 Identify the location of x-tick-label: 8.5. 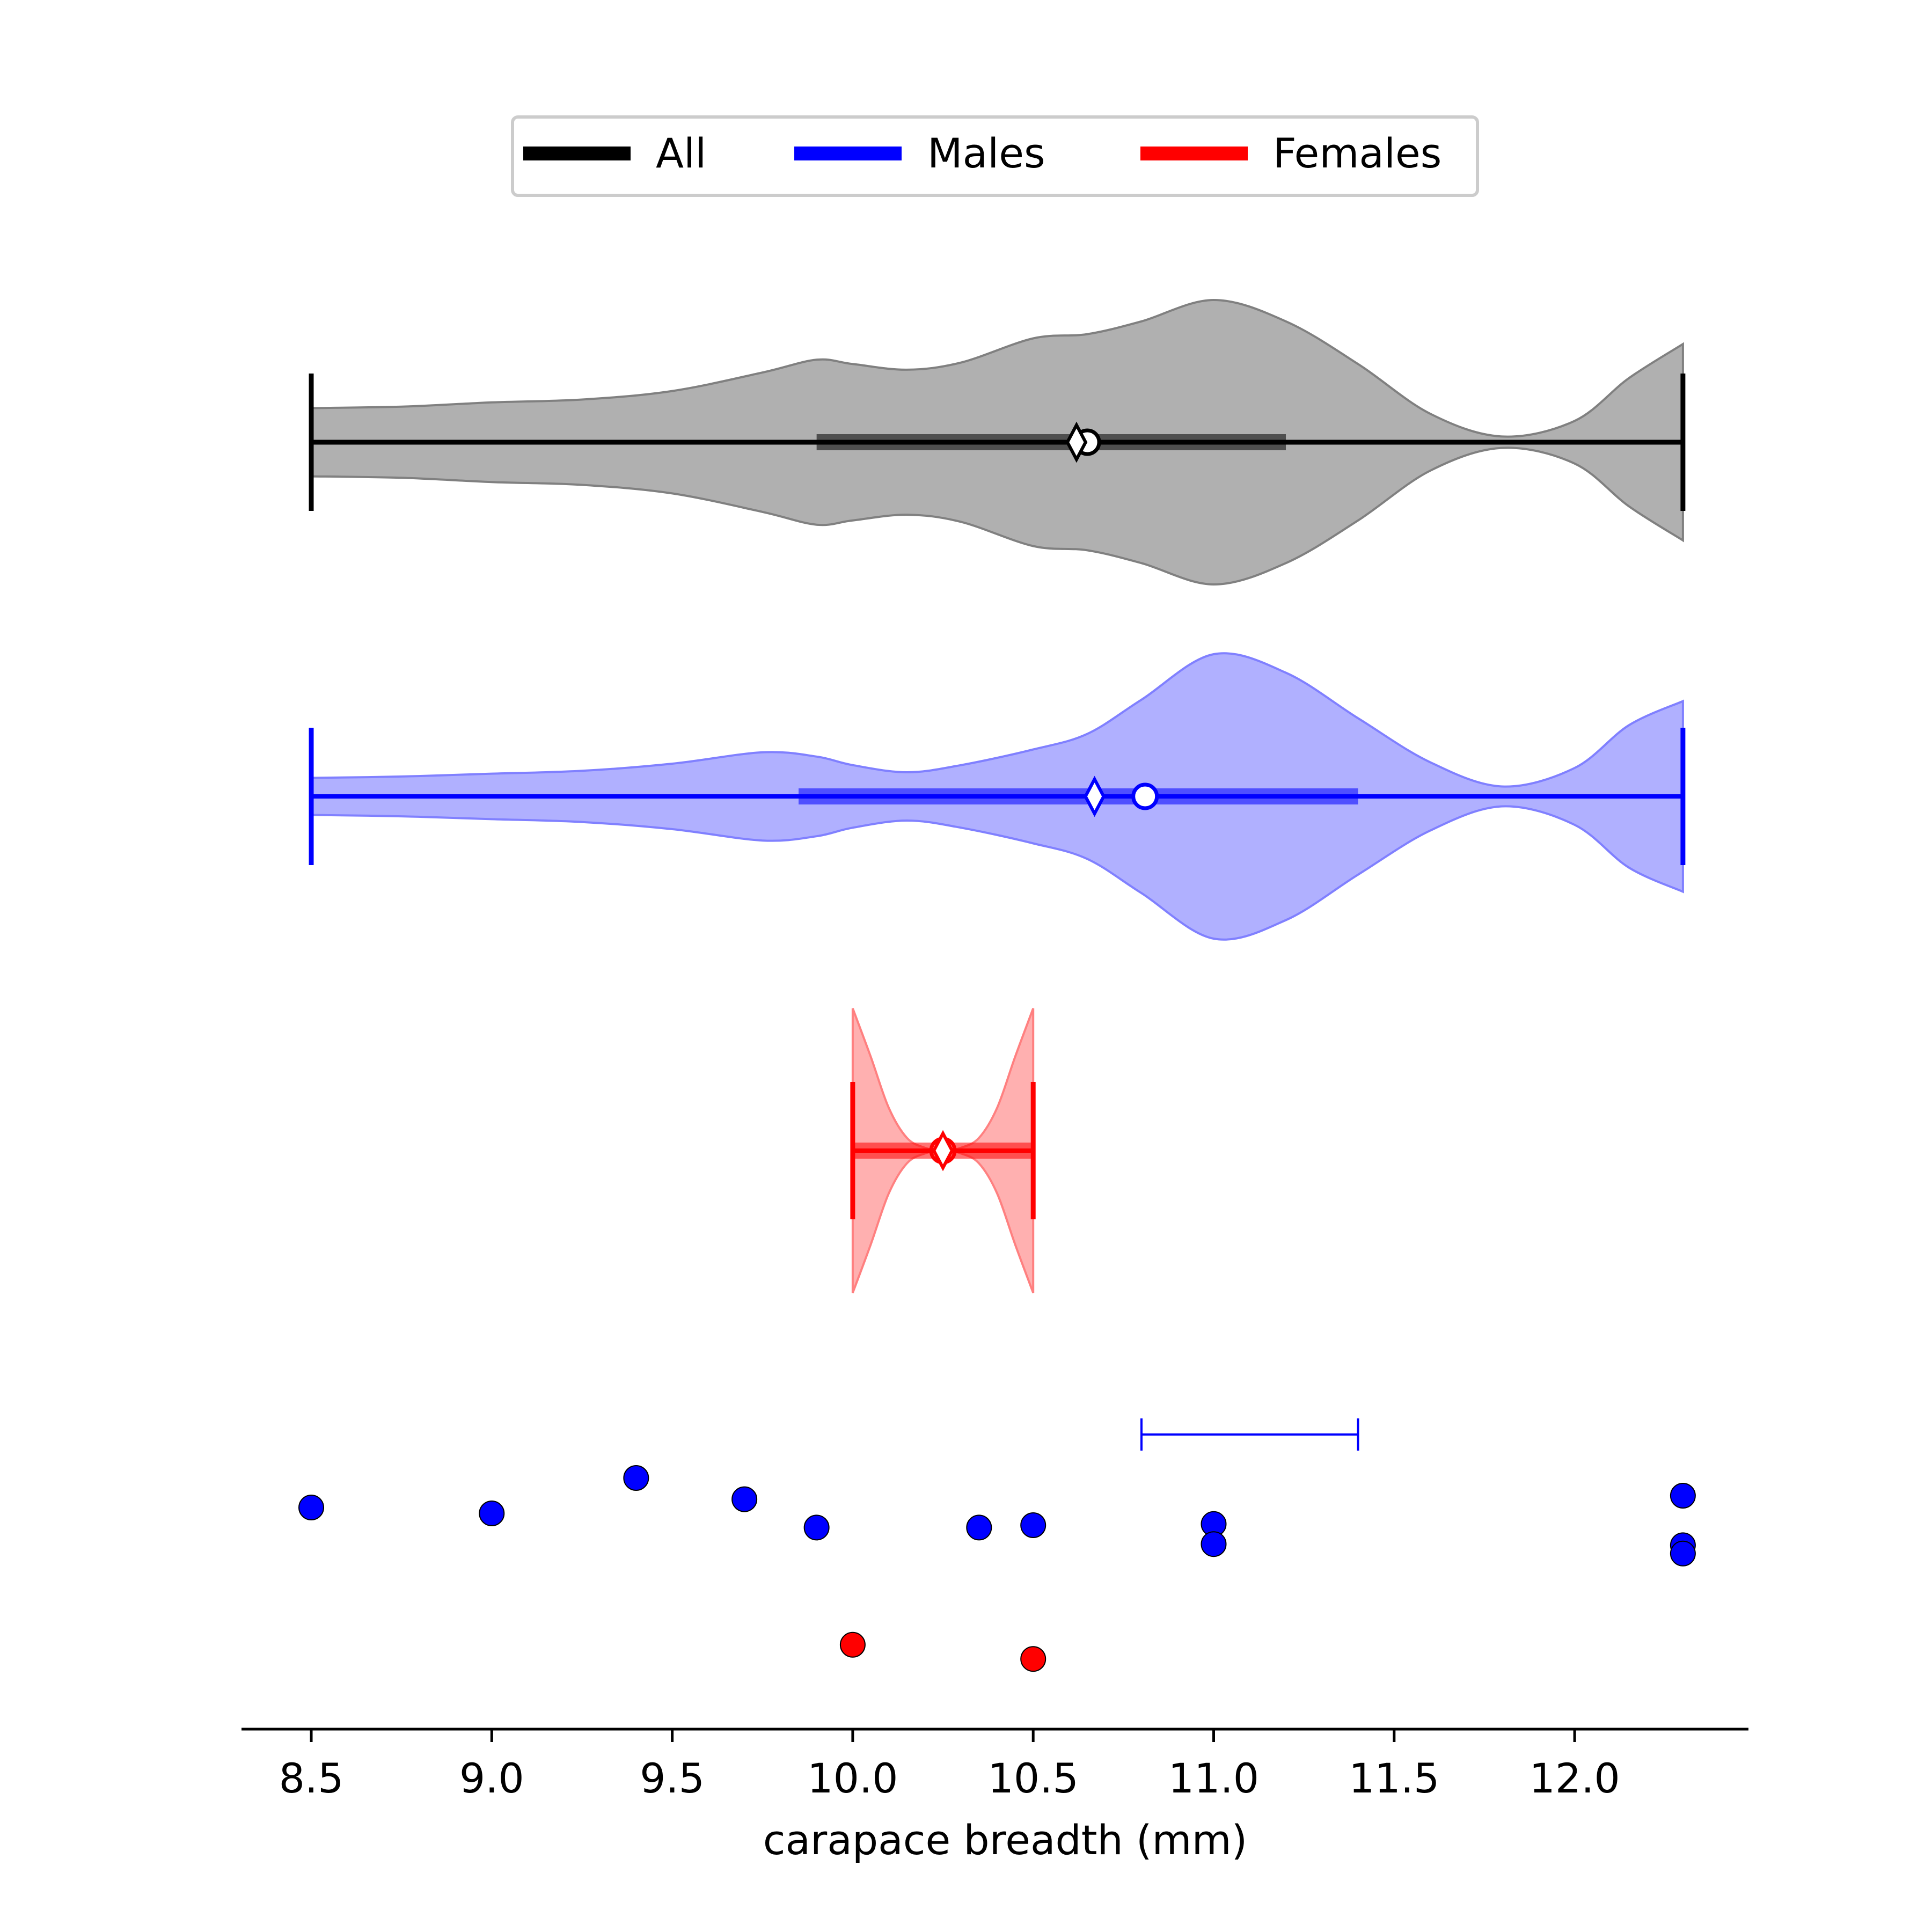
(311, 1778).